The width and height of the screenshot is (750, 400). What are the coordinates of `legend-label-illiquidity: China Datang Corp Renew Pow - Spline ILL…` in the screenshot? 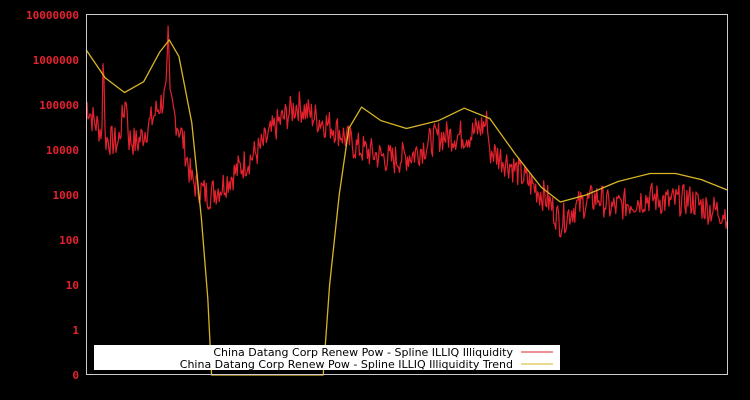 It's located at (363, 352).